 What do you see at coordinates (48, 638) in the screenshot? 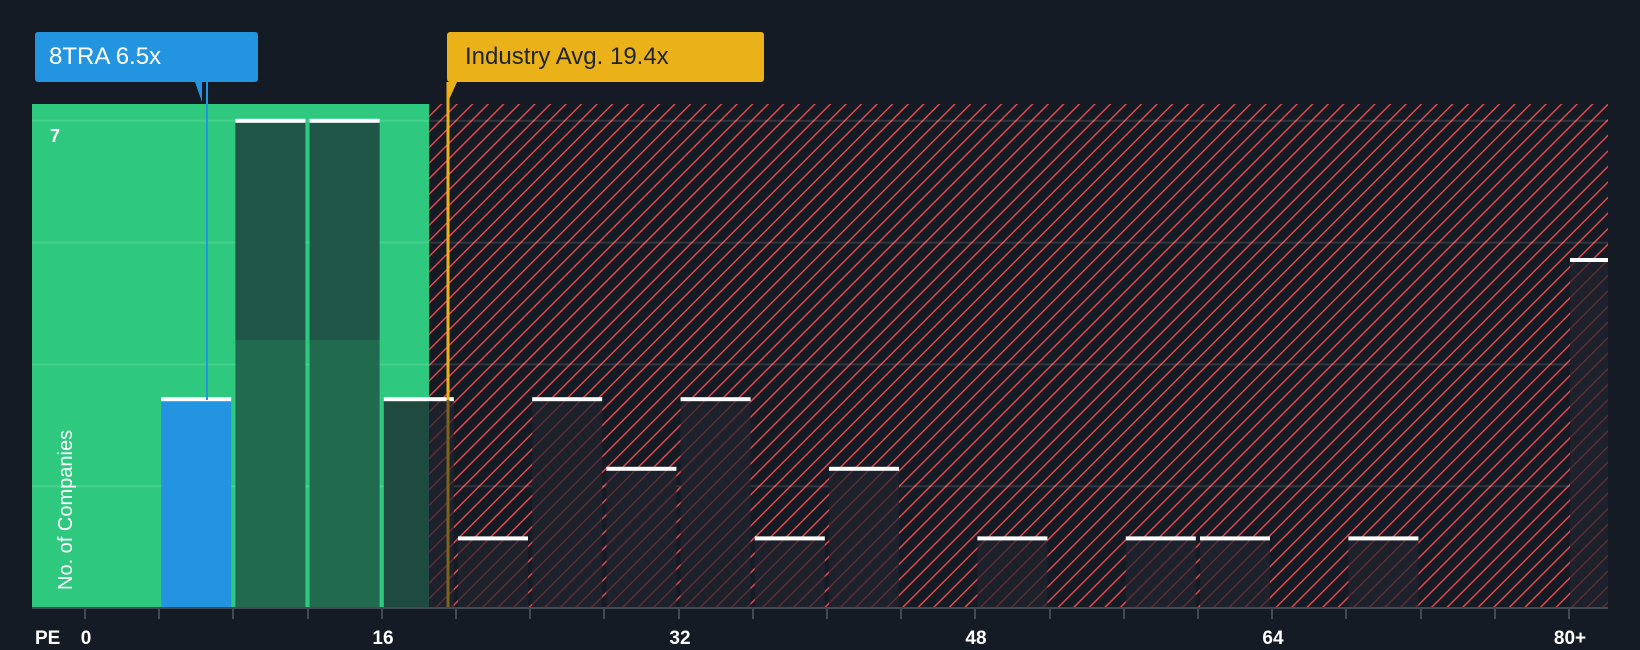
I see `x-axis-title: PE` at bounding box center [48, 638].